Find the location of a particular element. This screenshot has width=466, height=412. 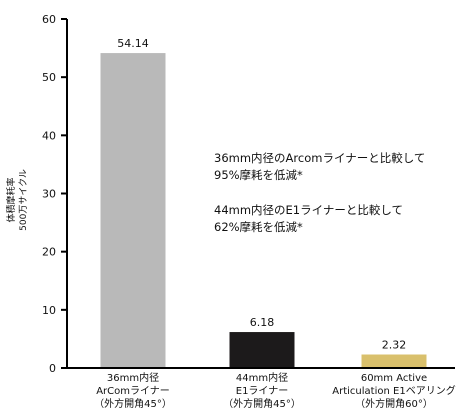

y-tick-label: 40 is located at coordinates (49, 135).